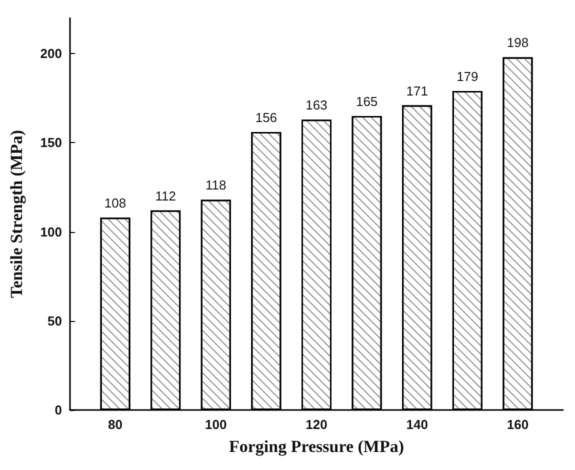 This screenshot has height=470, width=575. What do you see at coordinates (51, 142) in the screenshot?
I see `y-tick-label: 150` at bounding box center [51, 142].